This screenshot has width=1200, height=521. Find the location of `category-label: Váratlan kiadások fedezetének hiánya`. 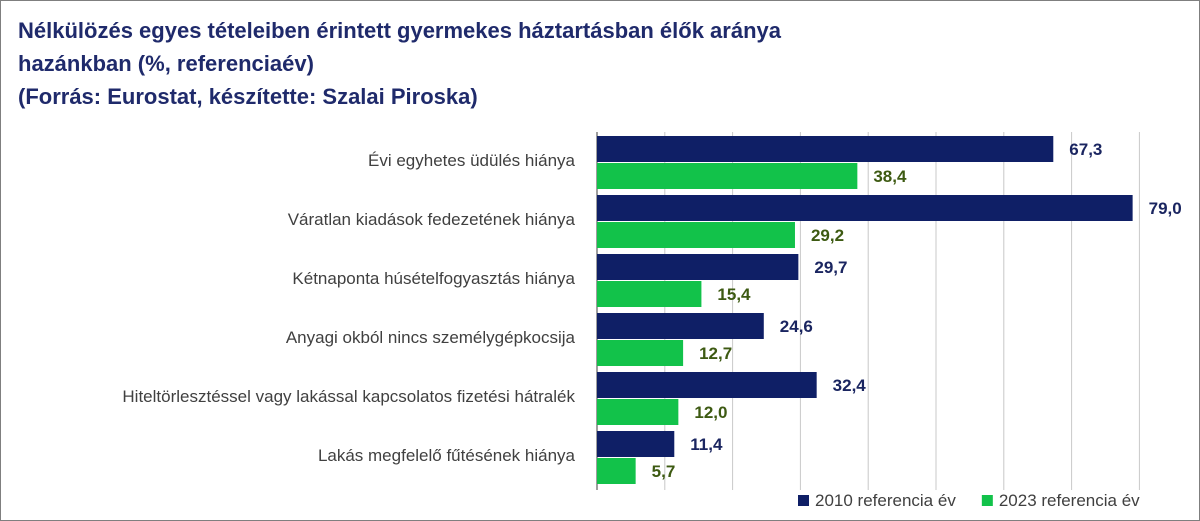

category-label: Váratlan kiadások fedezetének hiánya is located at coordinates (432, 219).